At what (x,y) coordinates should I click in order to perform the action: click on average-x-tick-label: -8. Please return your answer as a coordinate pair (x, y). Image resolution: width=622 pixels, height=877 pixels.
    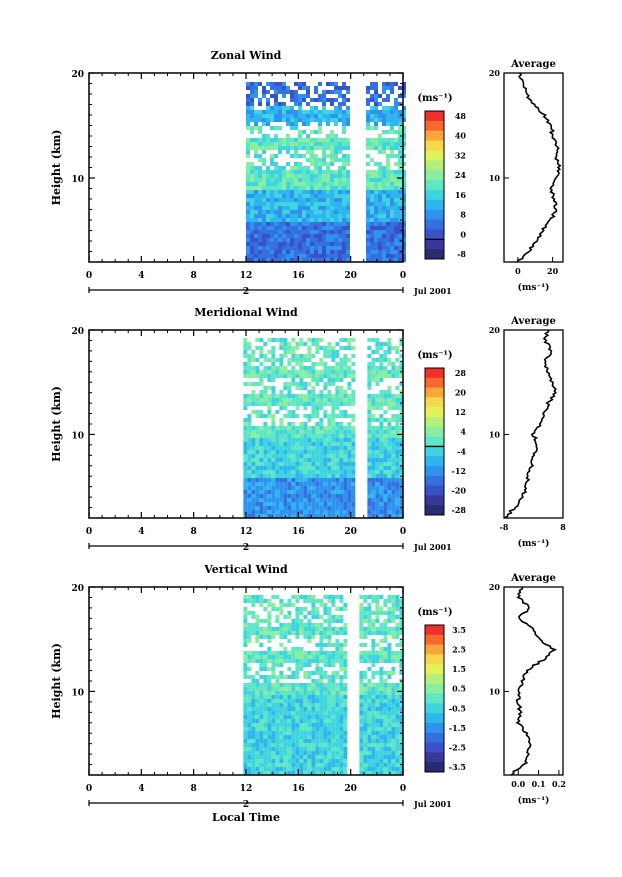
    Looking at the image, I should click on (504, 527).